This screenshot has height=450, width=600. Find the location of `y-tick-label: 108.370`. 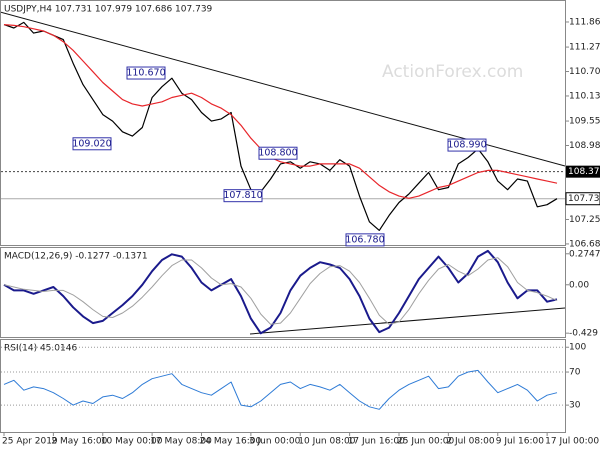

y-tick-label: 108.370 is located at coordinates (584, 172).